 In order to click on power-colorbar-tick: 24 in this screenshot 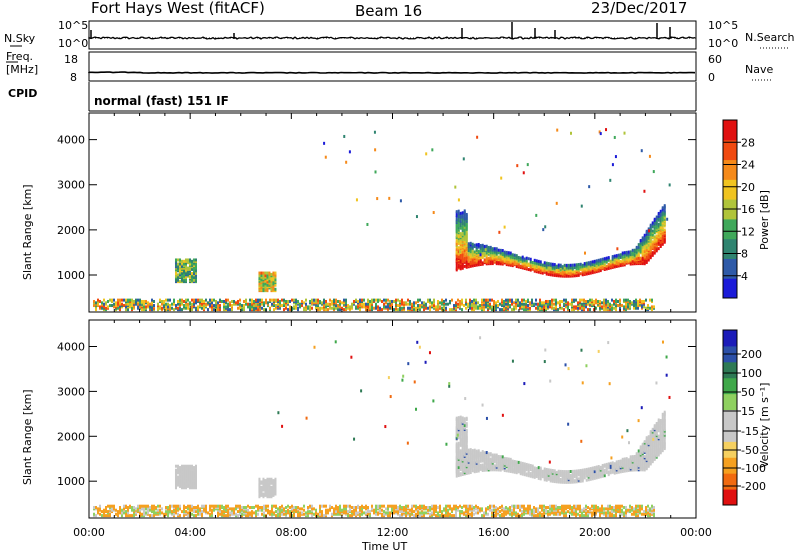, I will do `click(748, 165)`.